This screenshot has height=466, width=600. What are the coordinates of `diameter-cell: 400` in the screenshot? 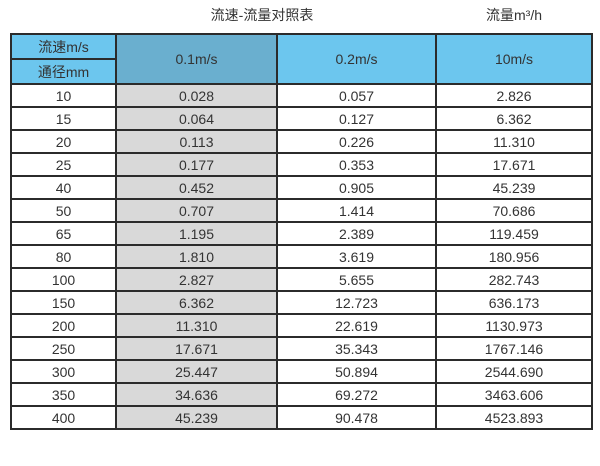 It's located at (63, 417).